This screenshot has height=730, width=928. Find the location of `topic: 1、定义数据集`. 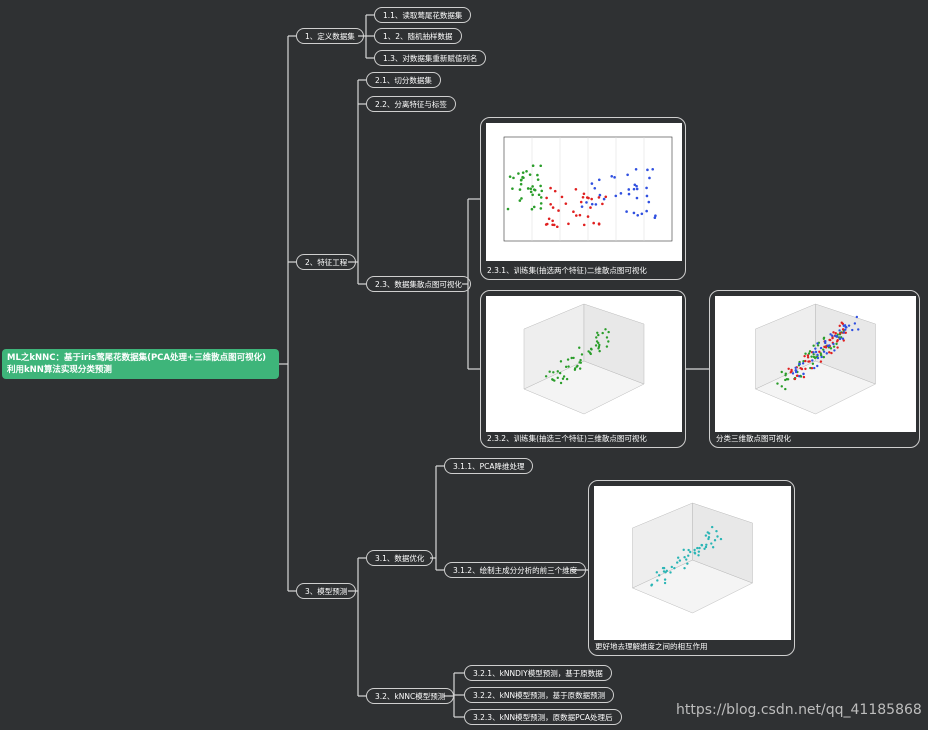

topic: 1、定义数据集 is located at coordinates (330, 36).